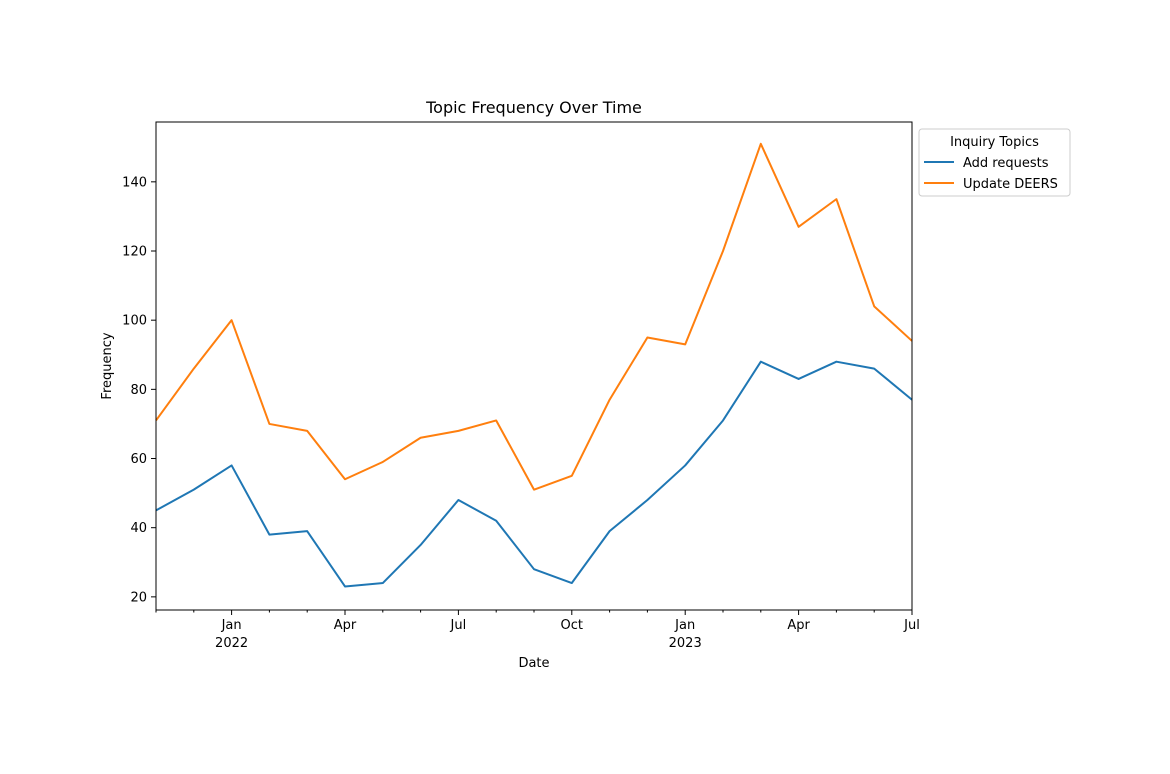 This screenshot has width=1170, height=774. Describe the element at coordinates (1010, 184) in the screenshot. I see `legend-label-2: Update DEERS` at that location.